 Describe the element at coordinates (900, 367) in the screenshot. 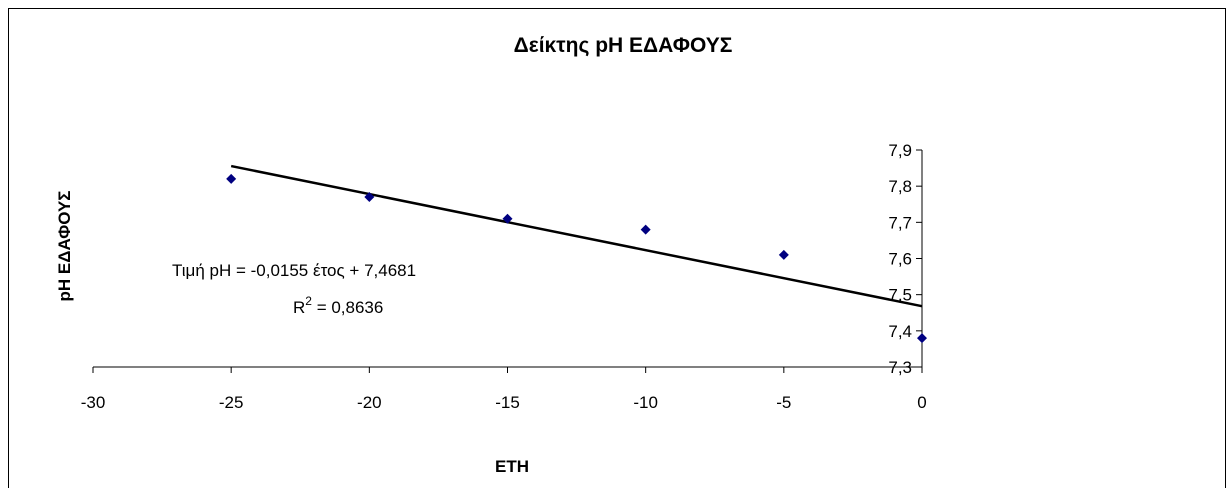

I see `y-tick-label: 7,3` at that location.